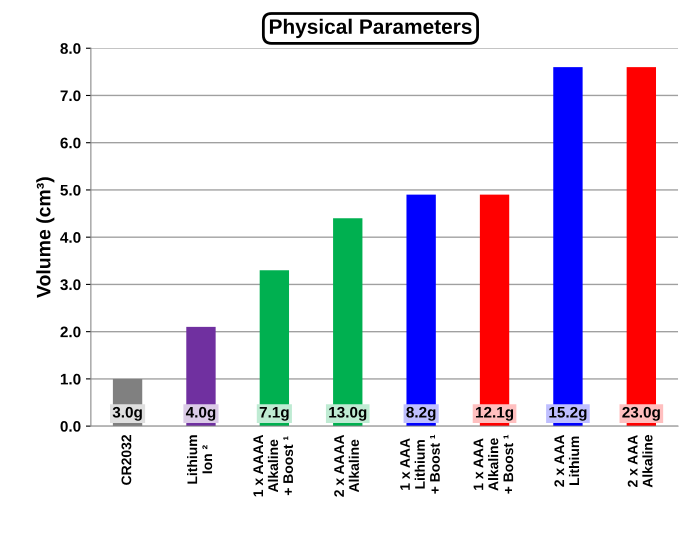 The width and height of the screenshot is (699, 536). What do you see at coordinates (346, 465) in the screenshot?
I see `x-tick-label: 2 x AAAA Alkaline` at bounding box center [346, 465].